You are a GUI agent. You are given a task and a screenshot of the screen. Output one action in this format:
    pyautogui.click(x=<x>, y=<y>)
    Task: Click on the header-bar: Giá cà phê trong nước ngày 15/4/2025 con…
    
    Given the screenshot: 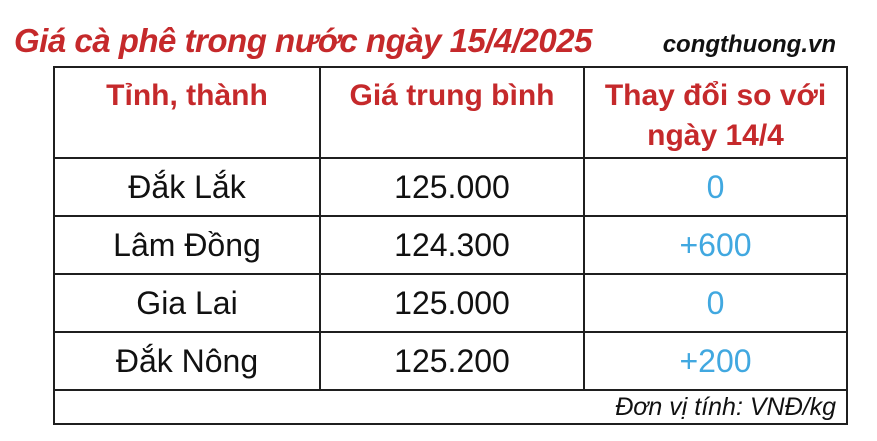 What is the action you would take?
    pyautogui.click(x=425, y=41)
    